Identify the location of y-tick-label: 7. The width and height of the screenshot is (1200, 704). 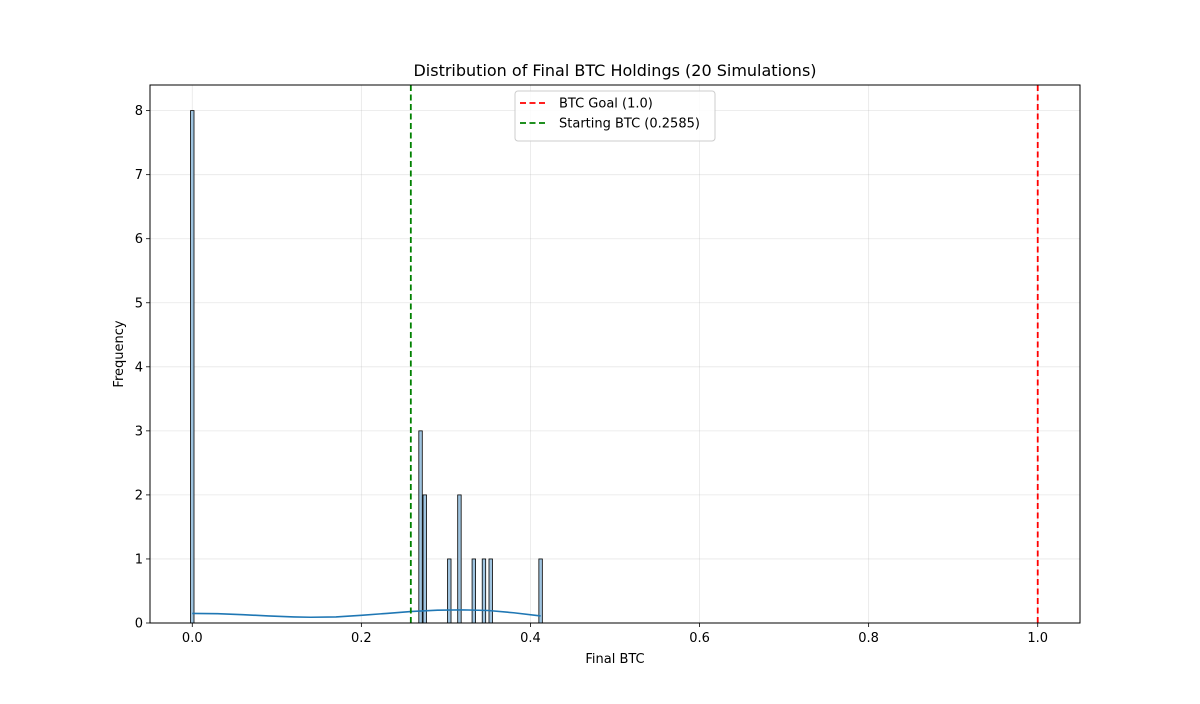
(139, 175).